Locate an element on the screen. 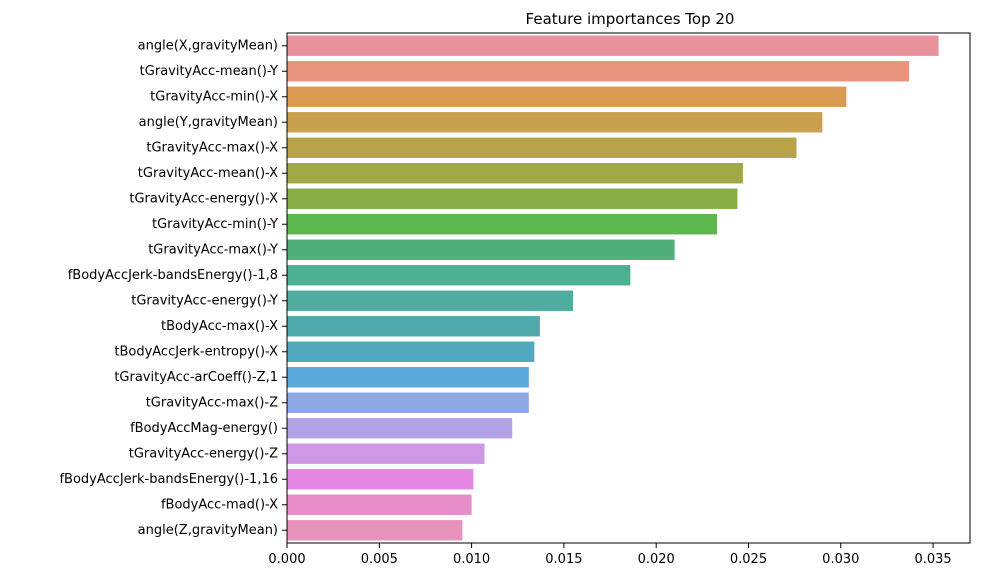  y-tick-label: tGravityAcc-min()-X is located at coordinates (214, 96).